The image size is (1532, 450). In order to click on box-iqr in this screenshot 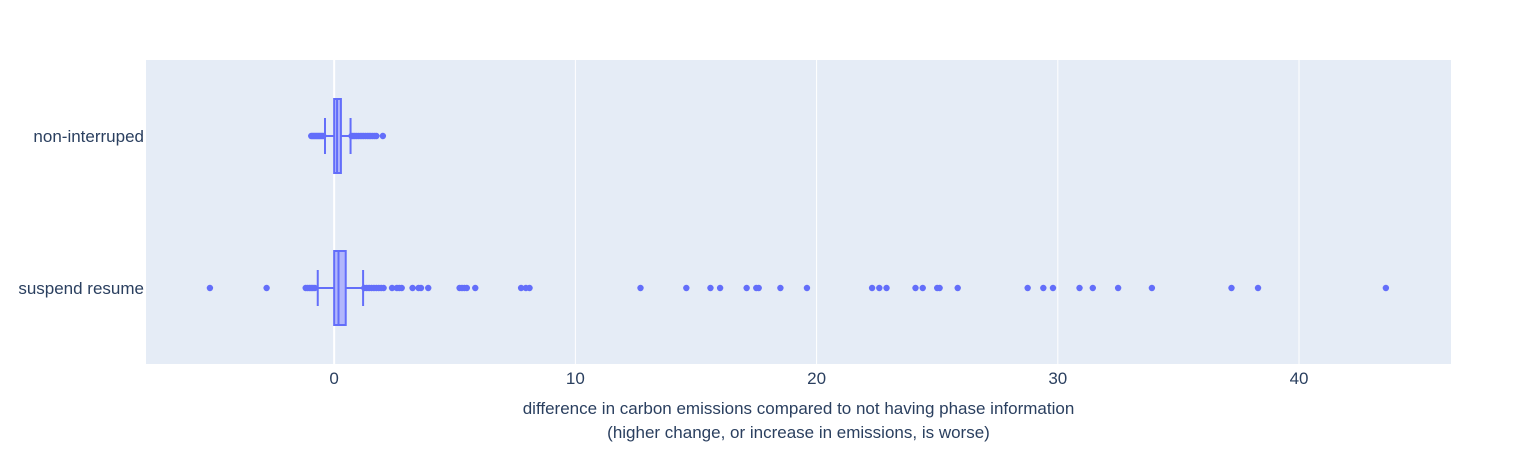, I will do `click(340, 288)`.